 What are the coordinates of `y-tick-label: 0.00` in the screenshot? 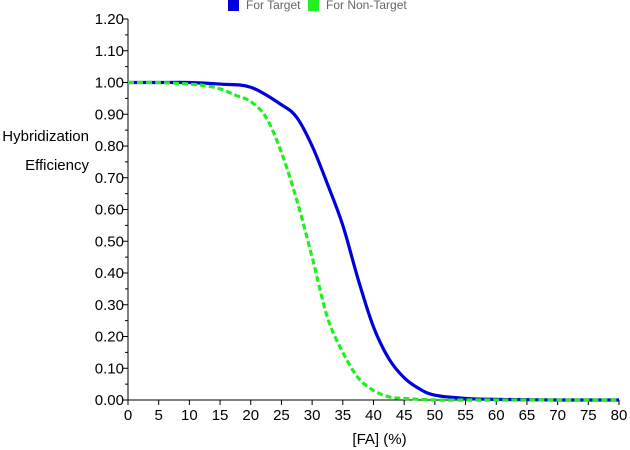 It's located at (109, 400).